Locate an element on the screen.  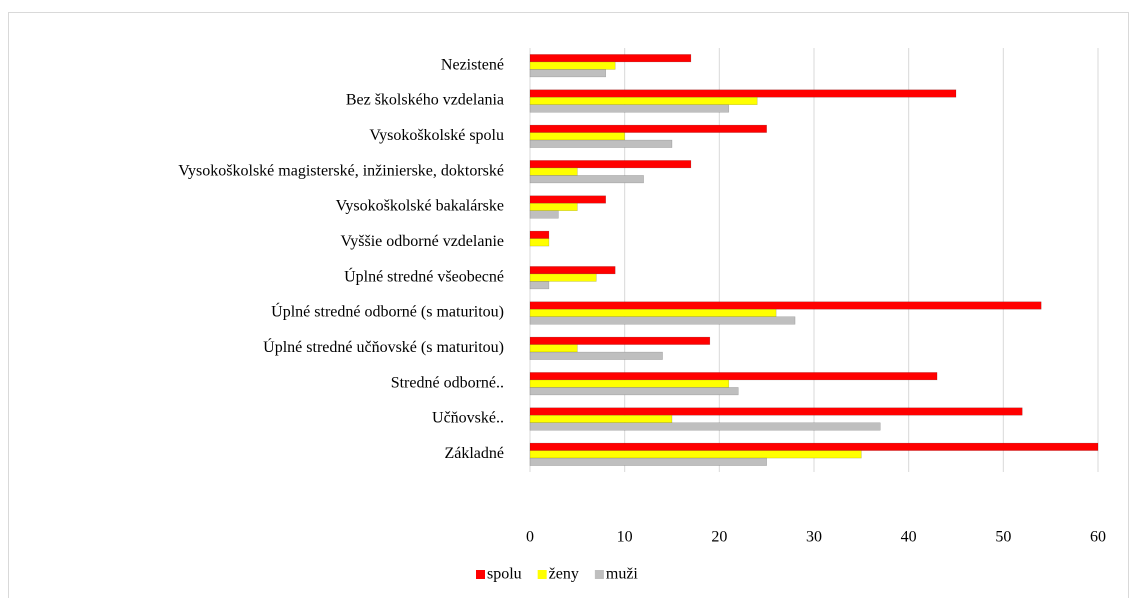
y-tick-label: Bez školského vzdelania is located at coordinates (425, 100).